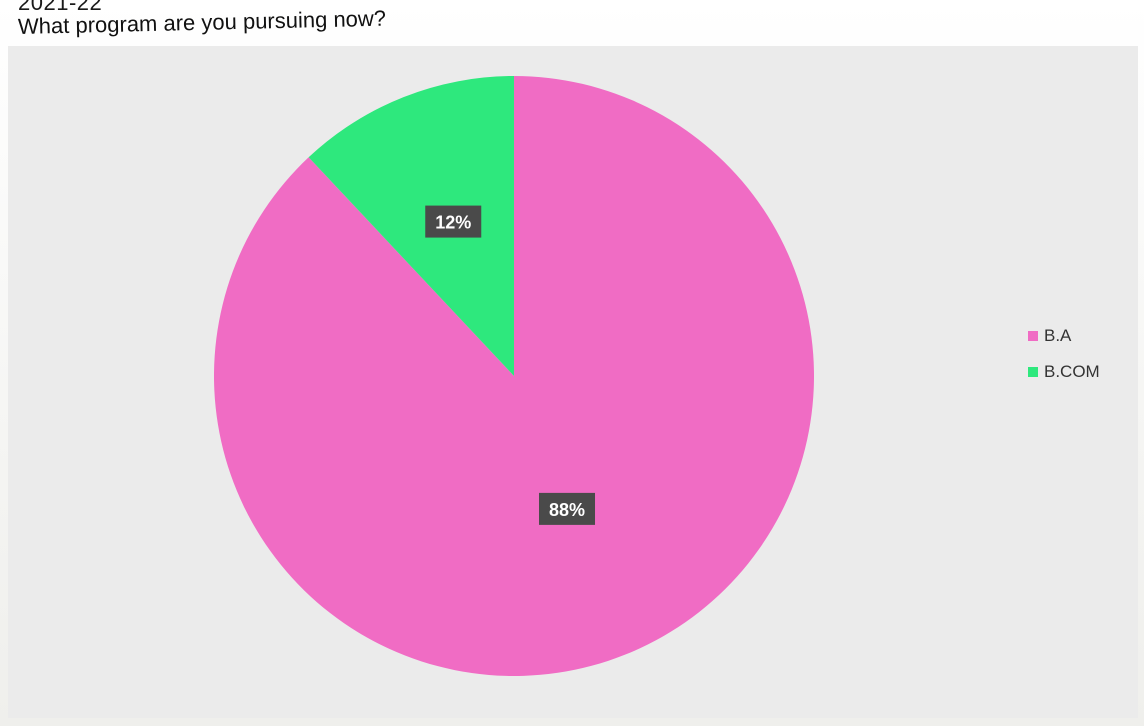 This screenshot has height=726, width=1144. Describe the element at coordinates (1072, 371) in the screenshot. I see `legend-label-bcom: B.COM` at that location.